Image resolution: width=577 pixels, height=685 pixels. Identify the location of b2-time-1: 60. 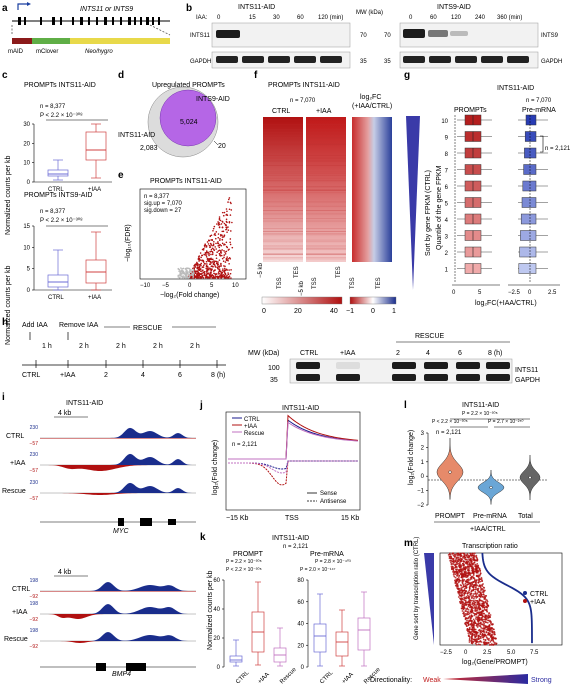
(433, 18).